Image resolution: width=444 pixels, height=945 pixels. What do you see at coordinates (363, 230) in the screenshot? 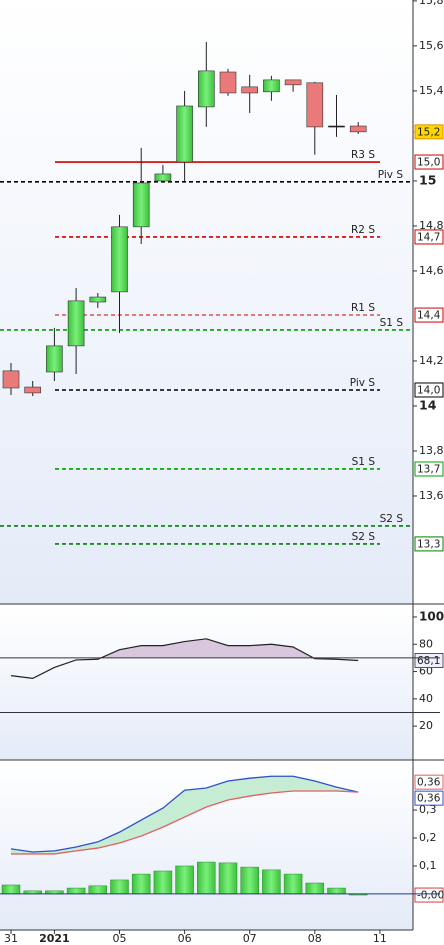
I see `level-label: R2 S` at bounding box center [363, 230].